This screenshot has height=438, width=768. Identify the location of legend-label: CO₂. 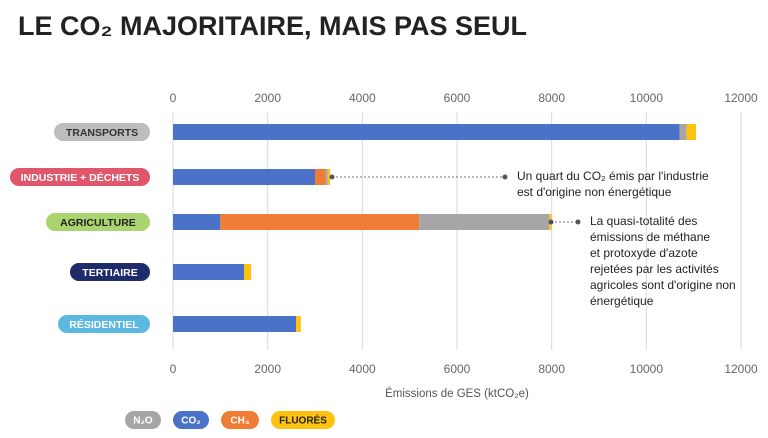
(190, 421).